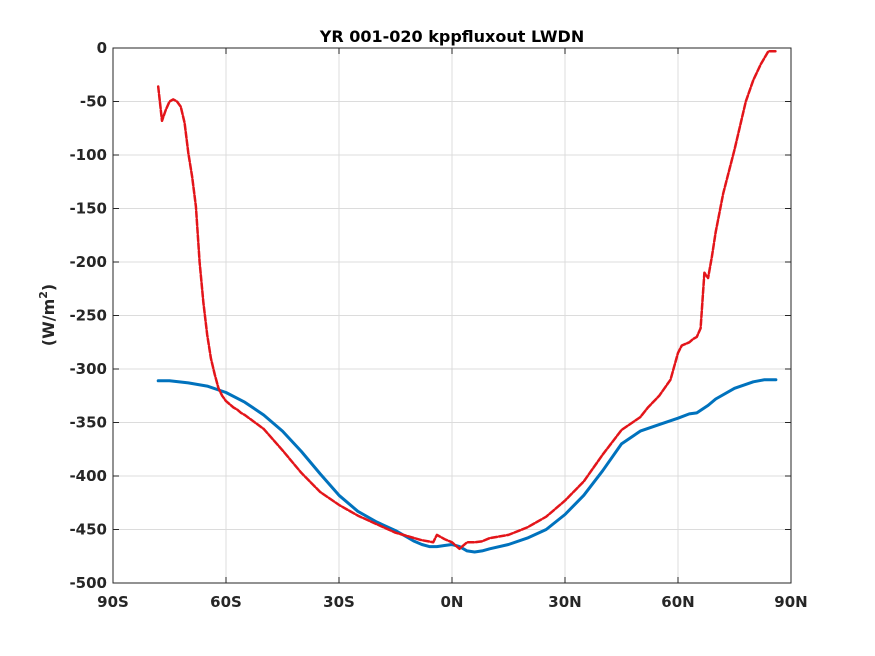 The height and width of the screenshot is (656, 875). Describe the element at coordinates (48, 322) in the screenshot. I see `y-axis-label-main: (W/m` at that location.